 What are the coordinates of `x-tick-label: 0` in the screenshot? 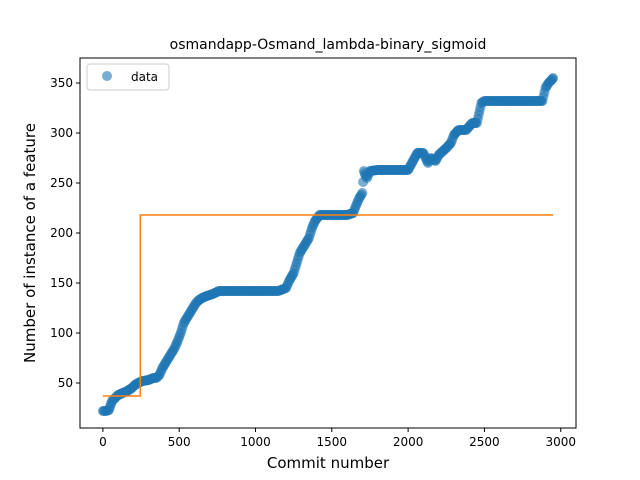 It's located at (103, 442).